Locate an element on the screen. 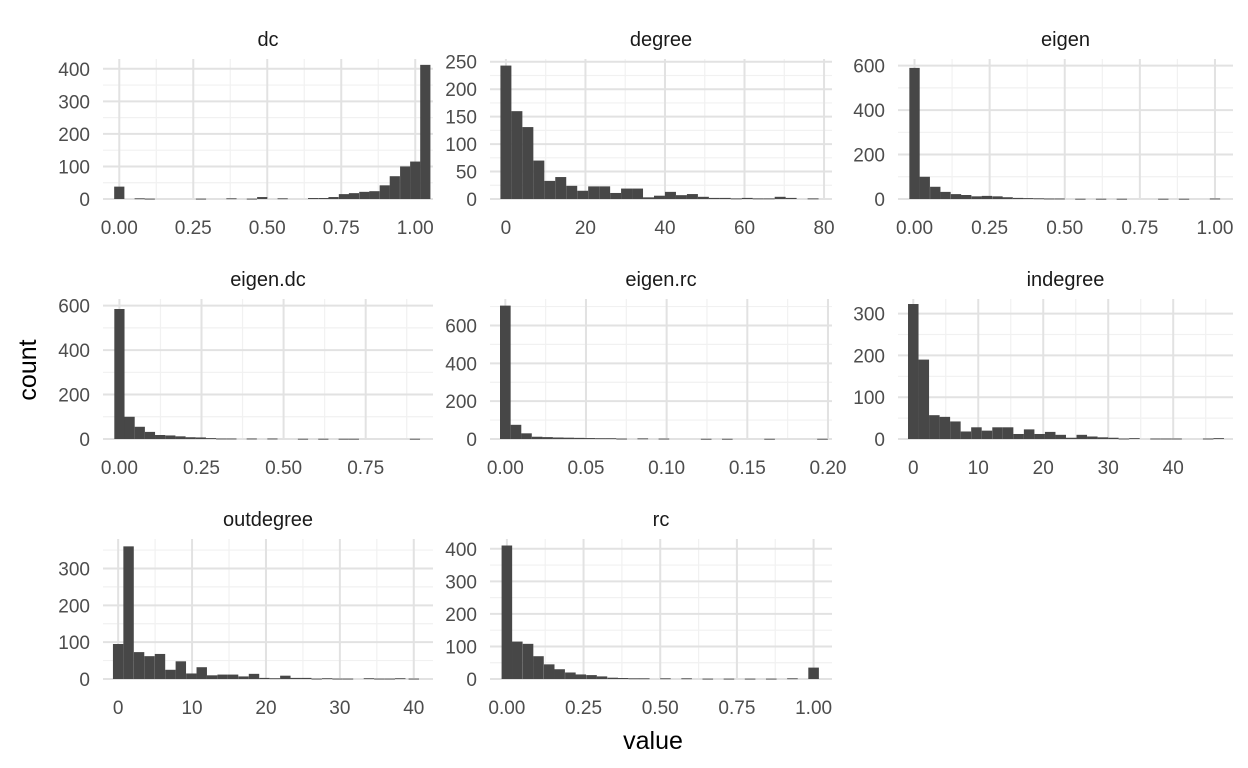 This screenshot has height=768, width=1248. facet-panel-outdegree: 0 10 20 30 40 0 100 200 300 outdegree is located at coordinates (245, 614).